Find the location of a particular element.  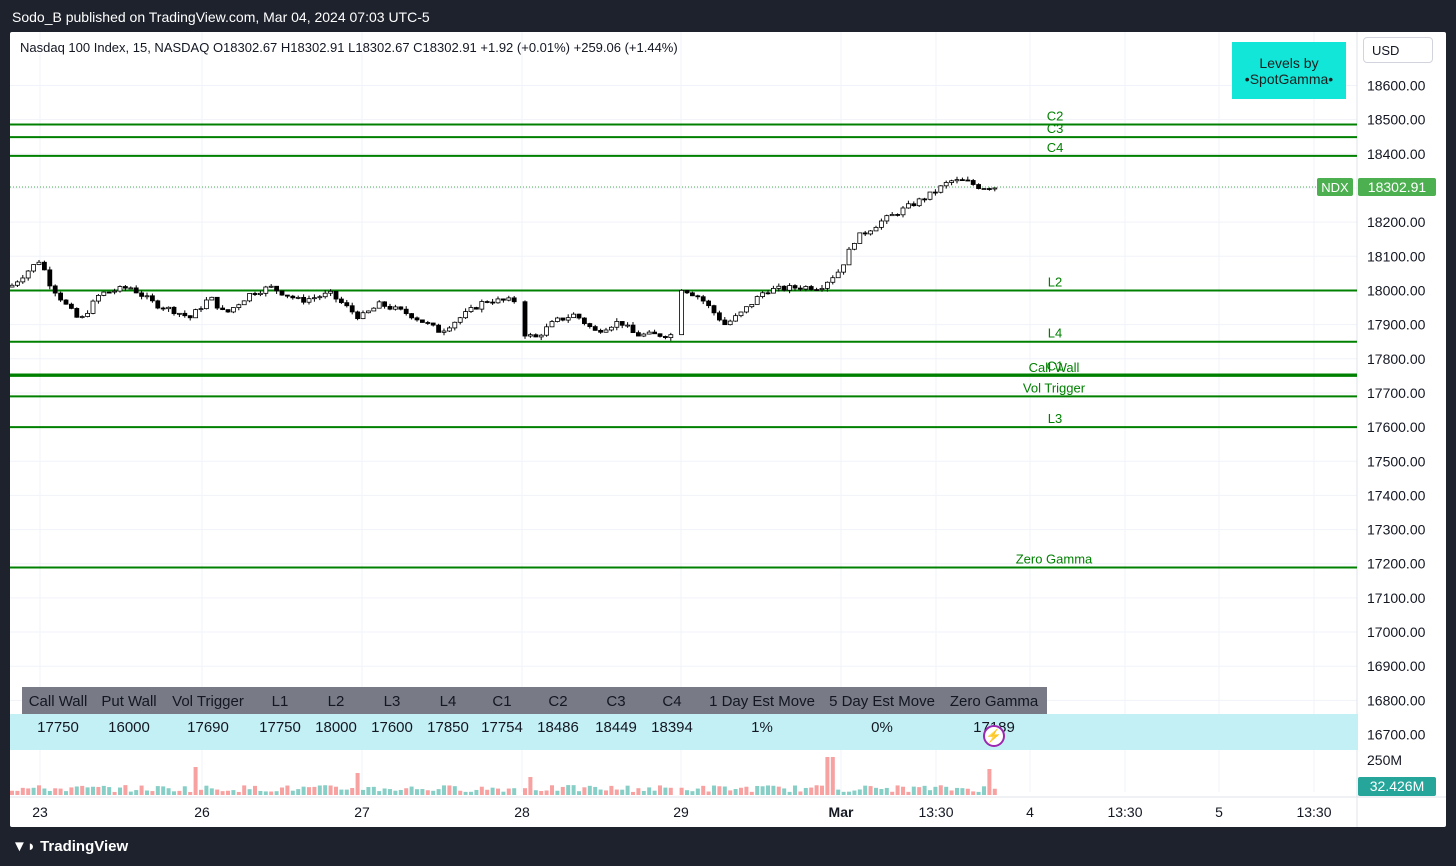

x-tick-label: 27 is located at coordinates (362, 812).